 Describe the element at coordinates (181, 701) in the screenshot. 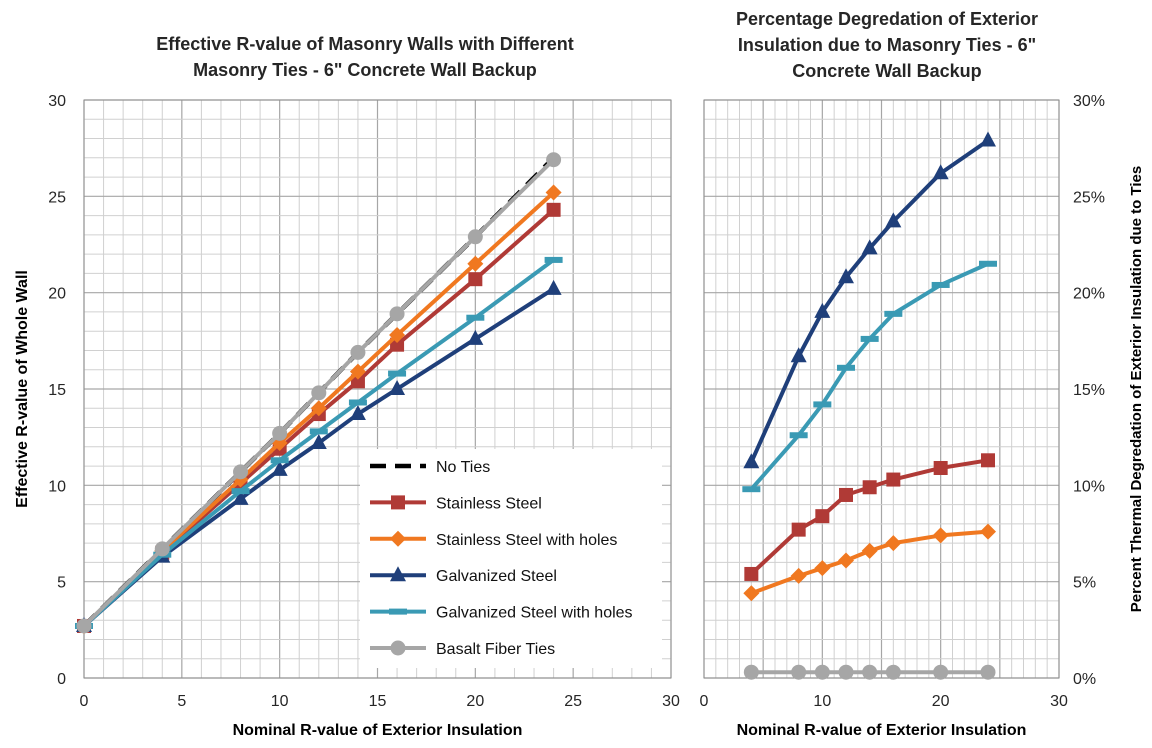

I see `x-tick-label: 5` at that location.